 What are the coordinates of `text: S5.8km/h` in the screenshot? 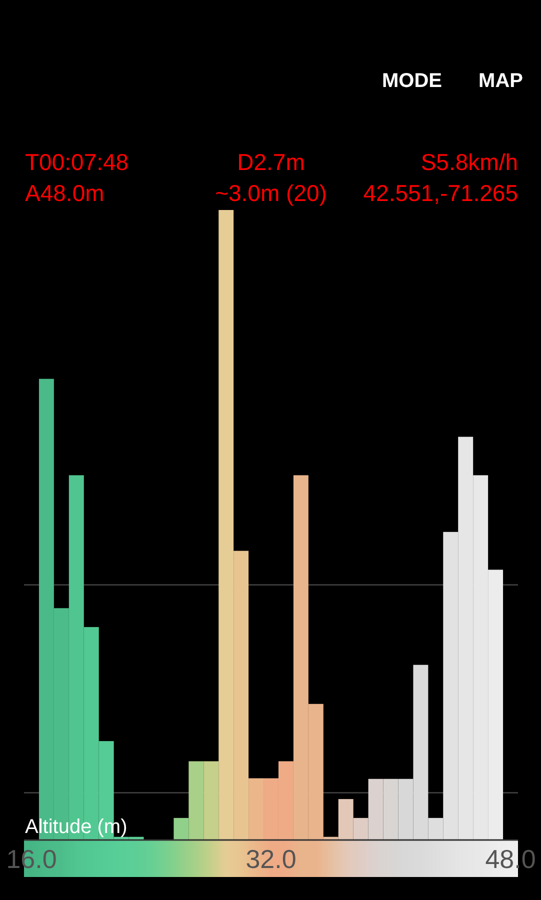 It's located at (469, 162).